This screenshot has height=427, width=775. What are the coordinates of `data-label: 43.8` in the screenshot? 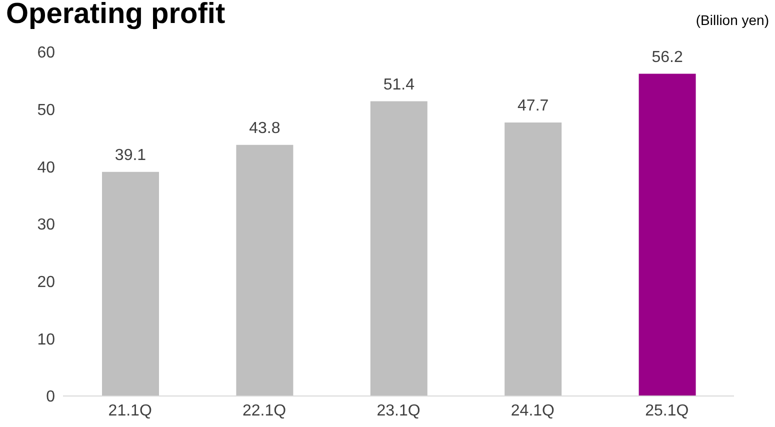 It's located at (264, 128).